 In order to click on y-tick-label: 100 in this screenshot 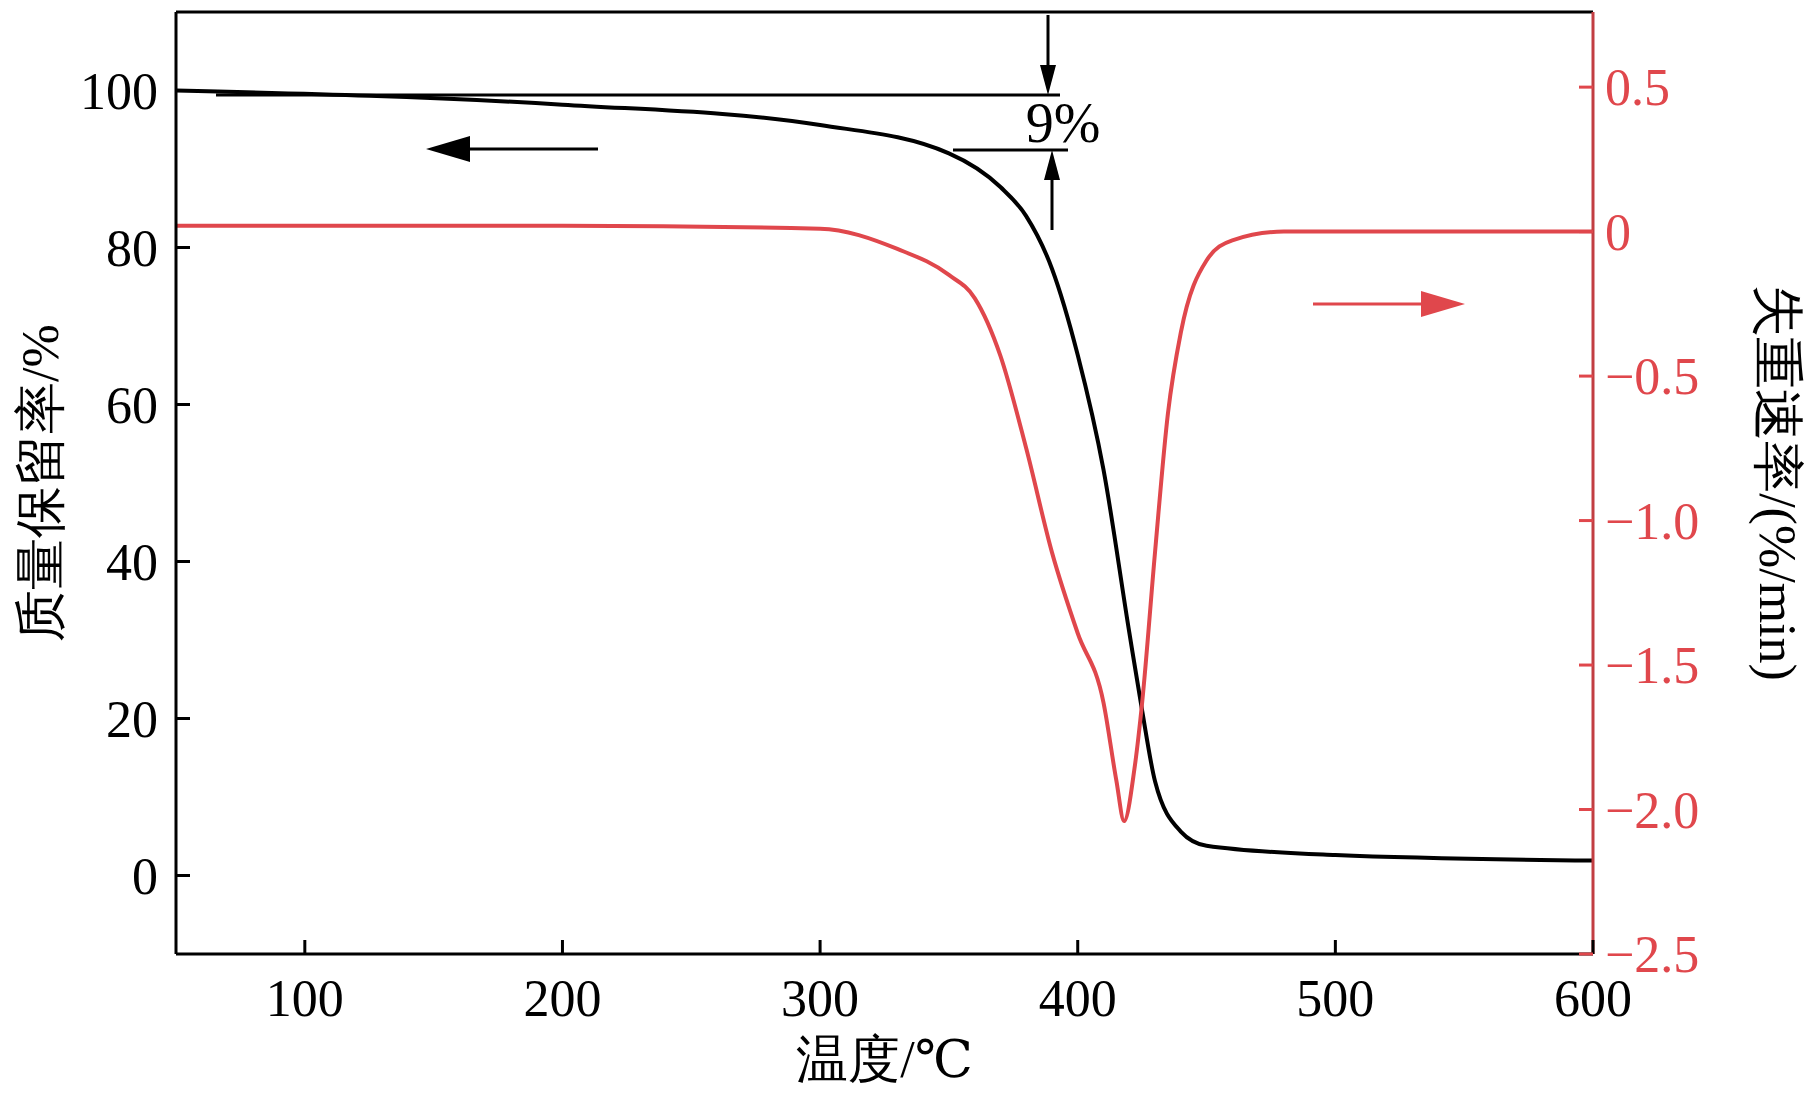, I will do `click(119, 91)`.